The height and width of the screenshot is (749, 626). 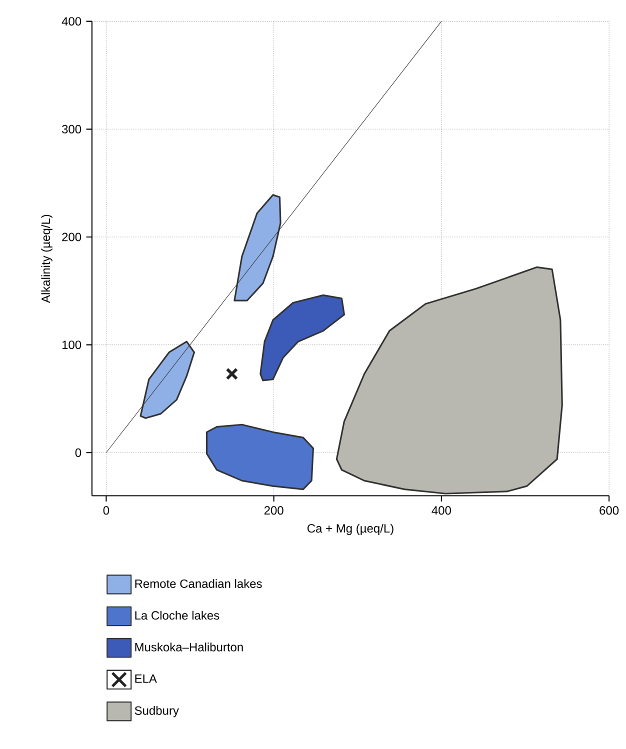 I want to click on y-tick-label: 300, so click(x=71, y=129).